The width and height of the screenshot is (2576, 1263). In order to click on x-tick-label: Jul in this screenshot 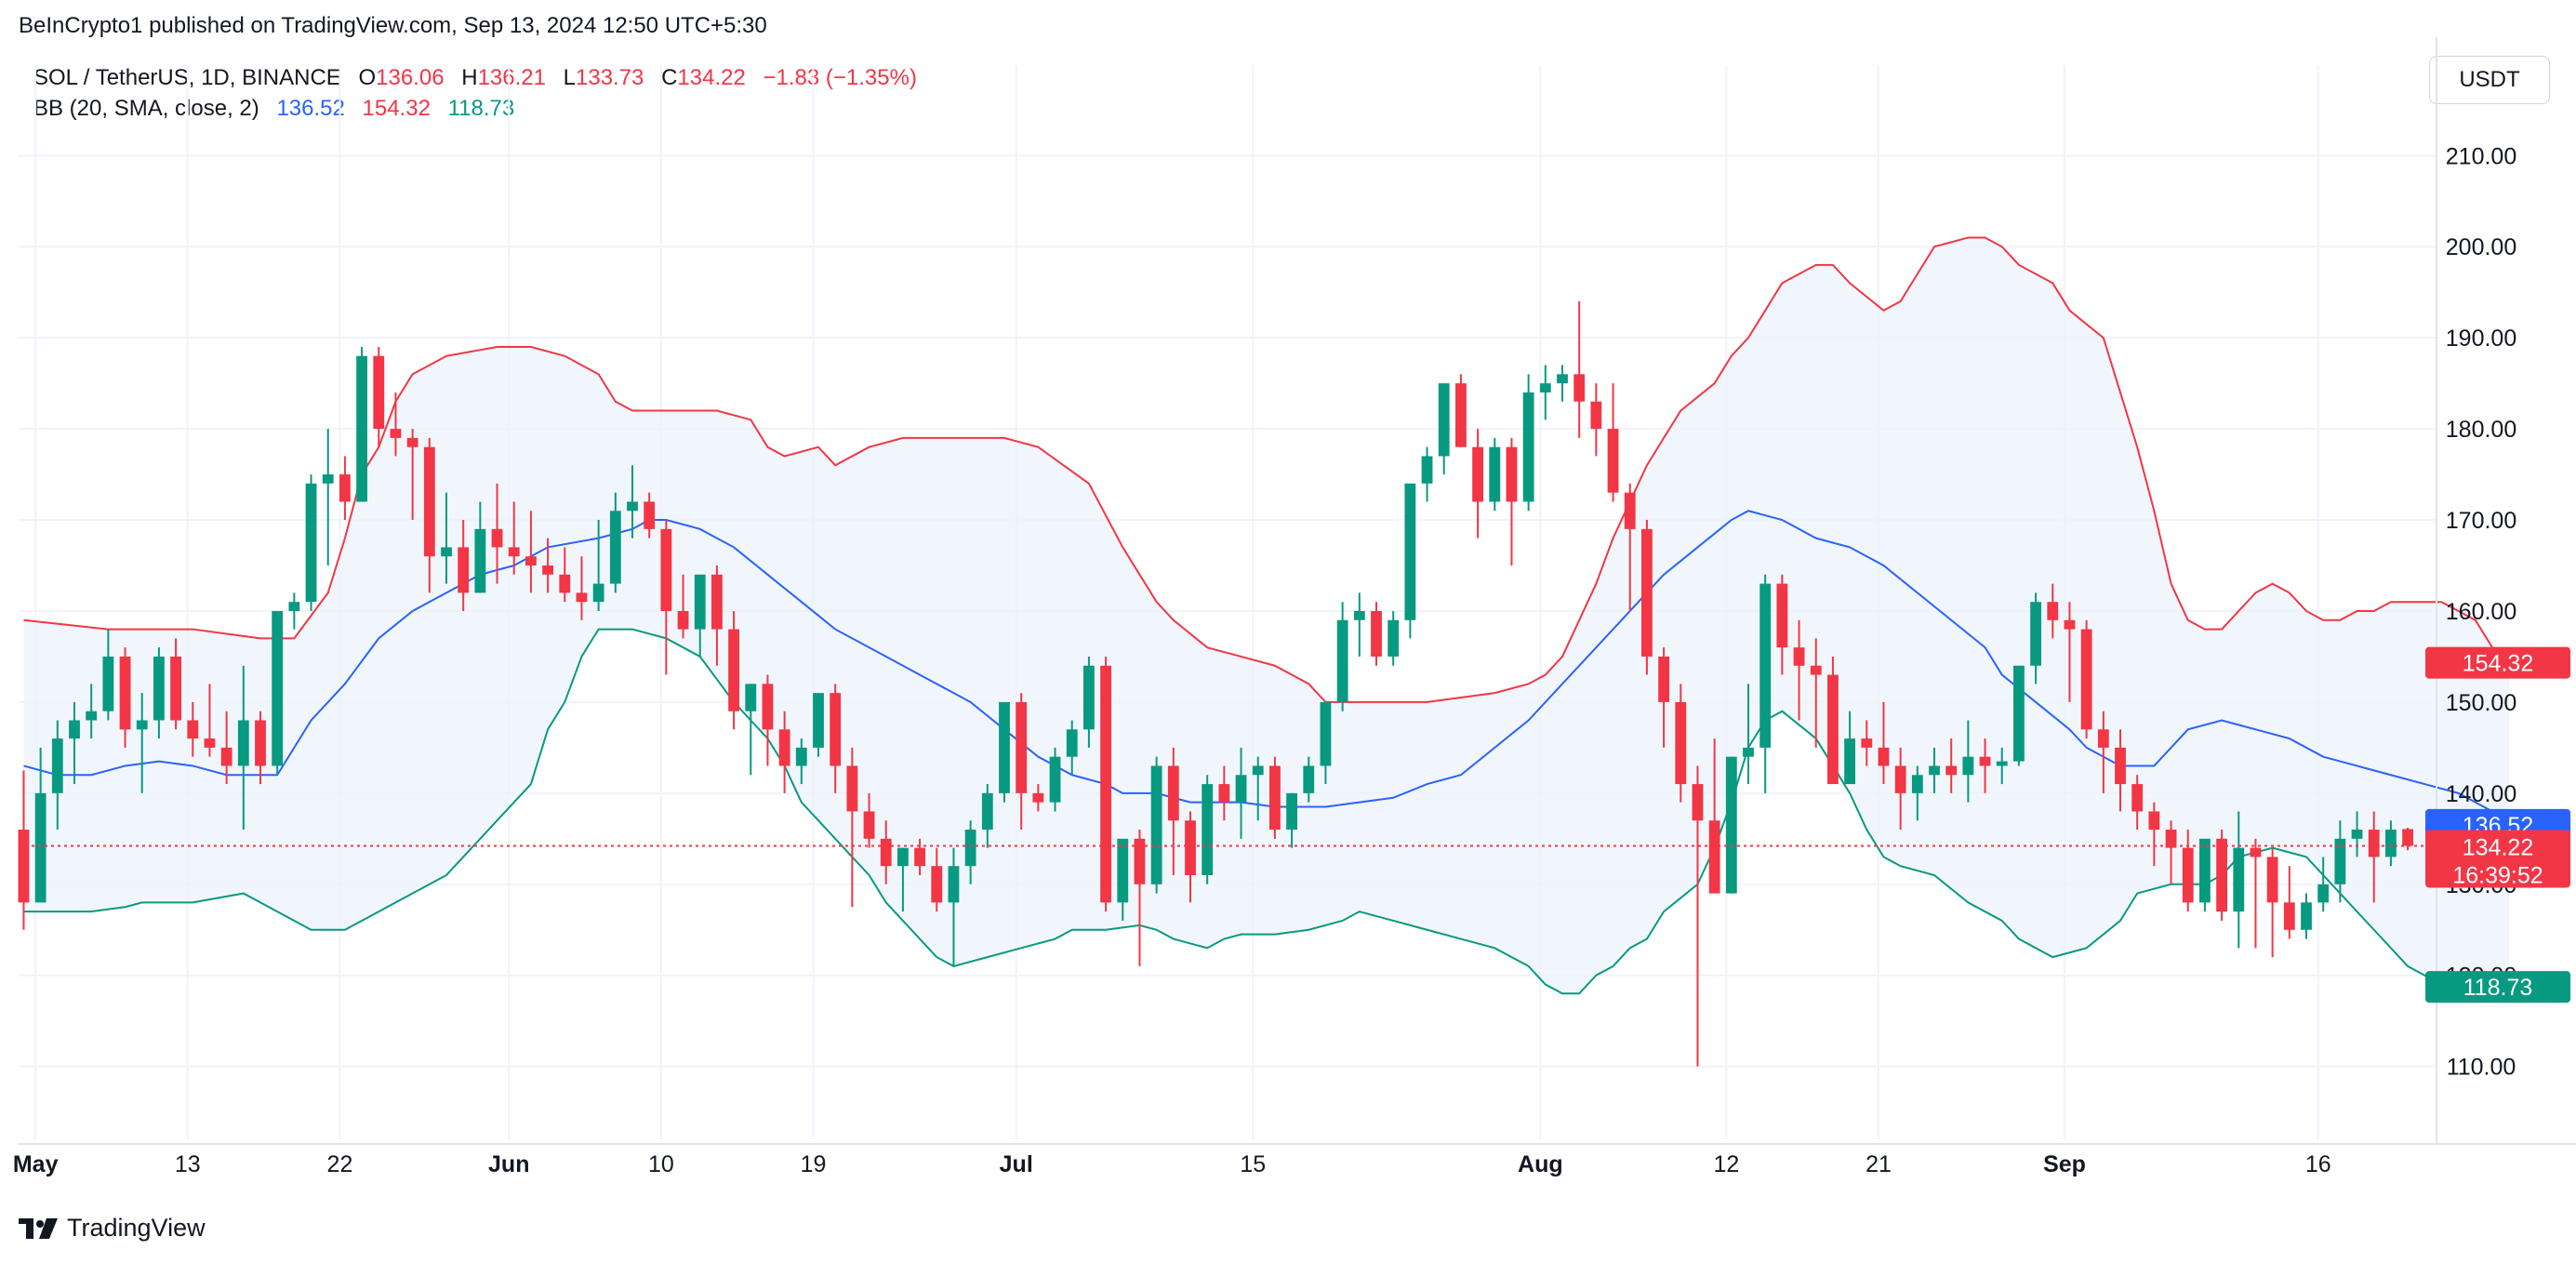, I will do `click(1016, 1164)`.